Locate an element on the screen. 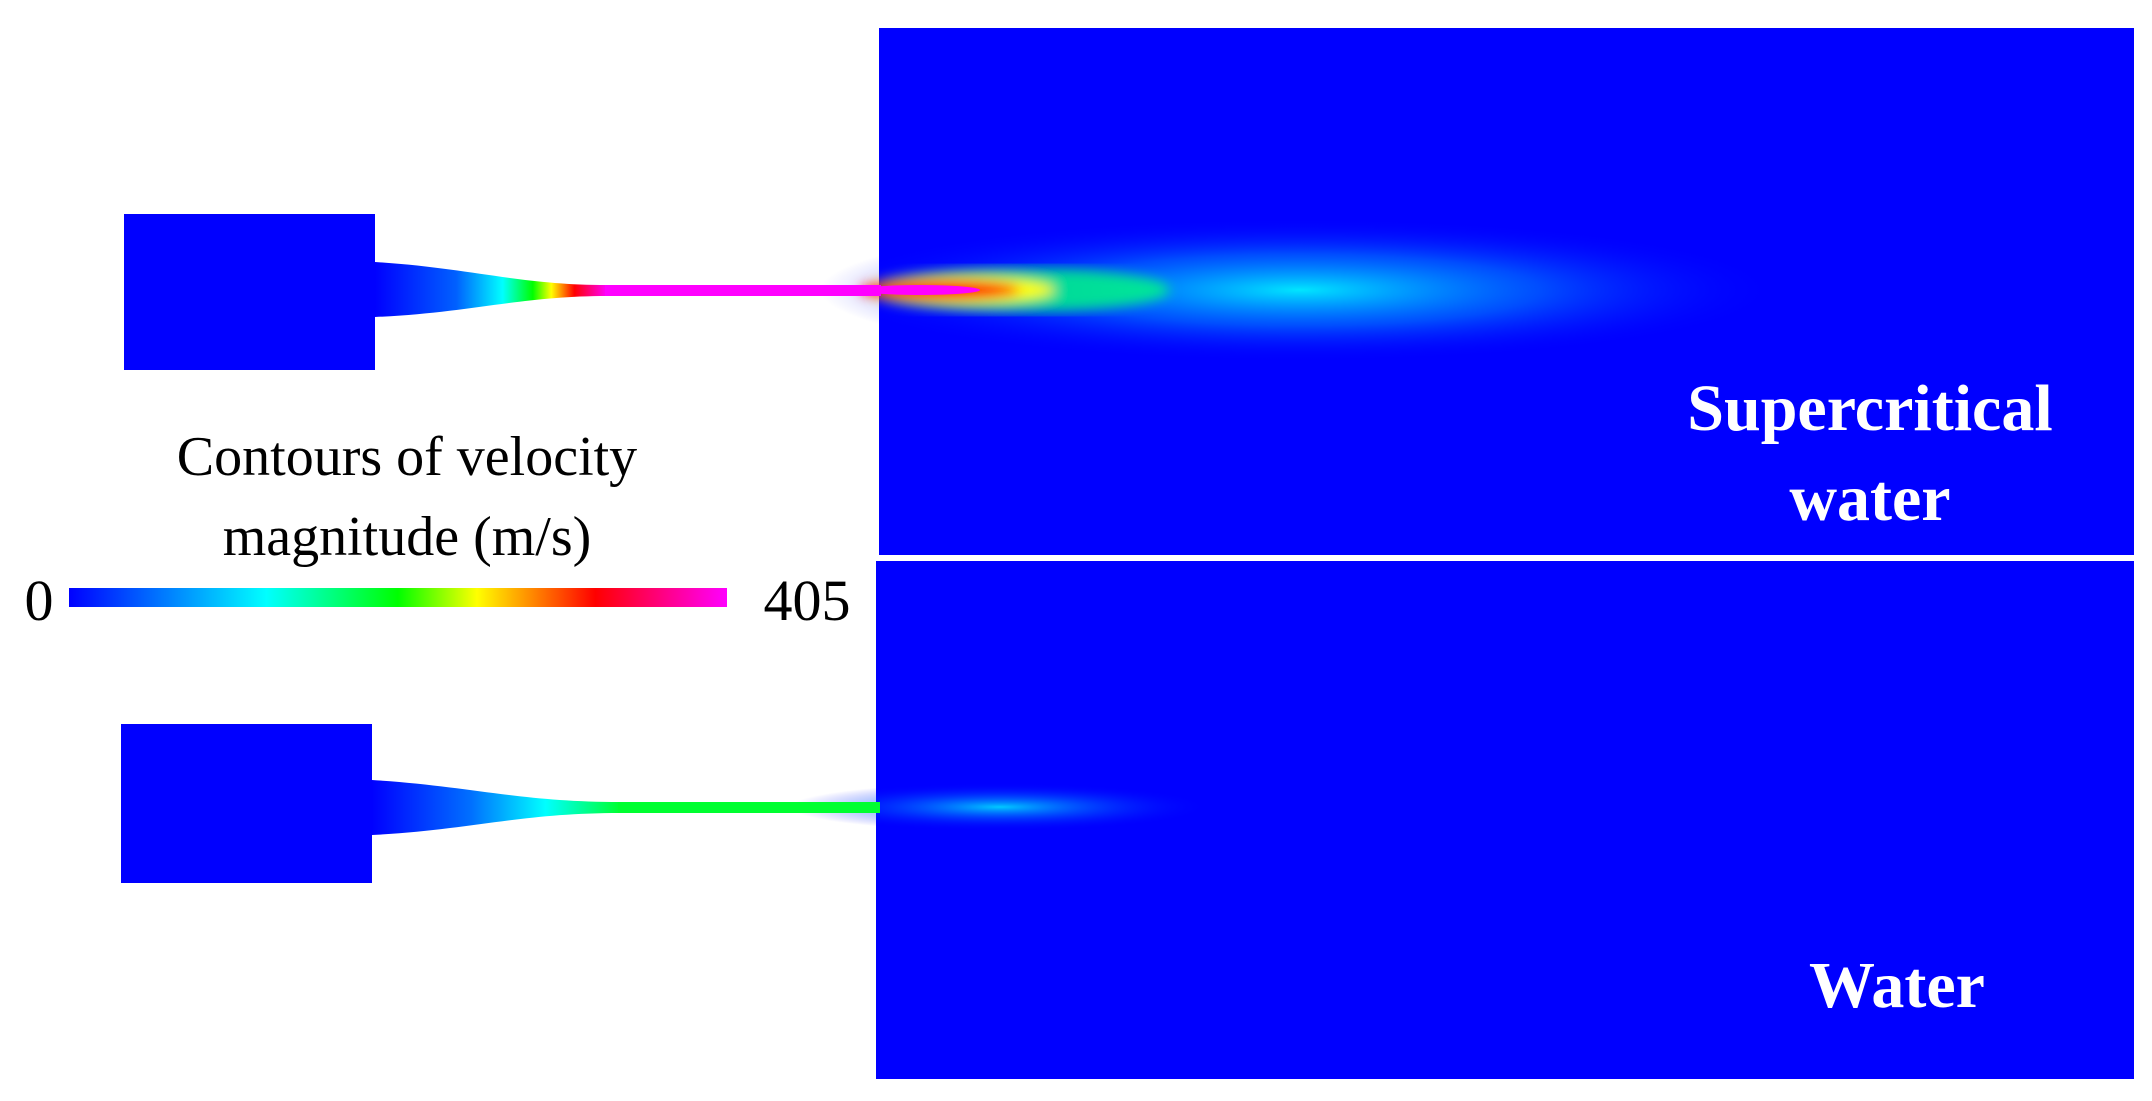 This screenshot has width=2152, height=1101. colorbar is located at coordinates (398, 597).